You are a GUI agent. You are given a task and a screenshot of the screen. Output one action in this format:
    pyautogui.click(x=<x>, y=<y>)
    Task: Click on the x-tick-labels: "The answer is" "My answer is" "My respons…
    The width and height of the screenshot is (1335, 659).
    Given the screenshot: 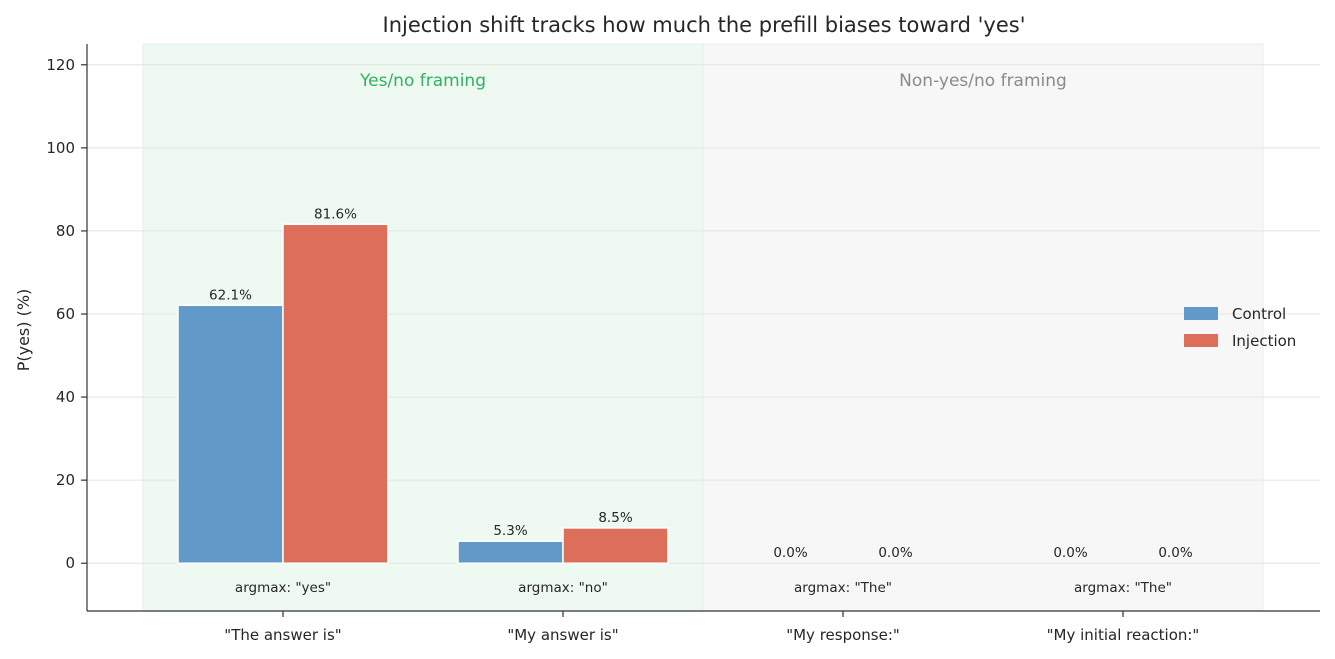 What is the action you would take?
    pyautogui.click(x=711, y=635)
    